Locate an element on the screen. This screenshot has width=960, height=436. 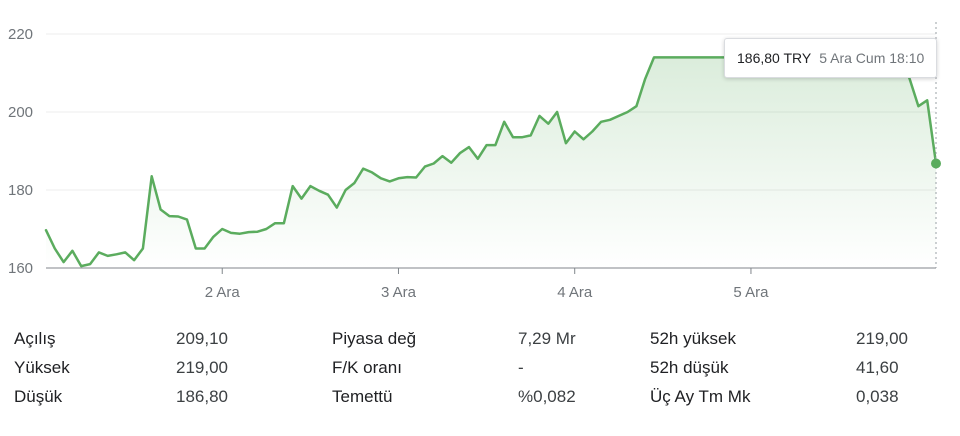
y-tick-label: 200 is located at coordinates (20, 112).